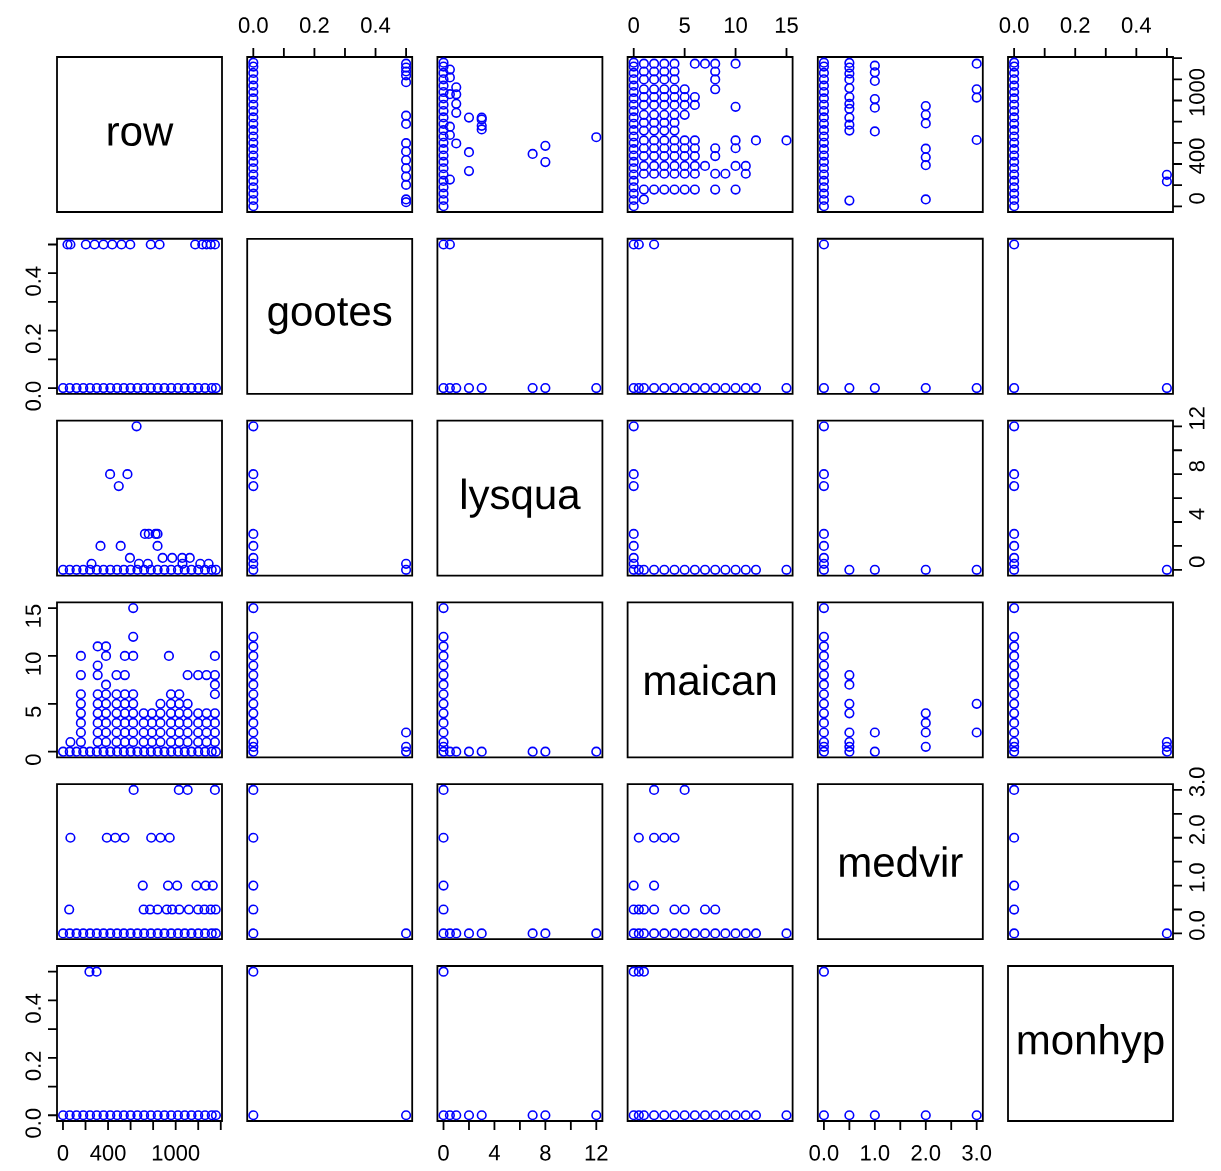 This screenshot has width=1221, height=1171. I want to click on x-tick-label: 10, so click(736, 25).